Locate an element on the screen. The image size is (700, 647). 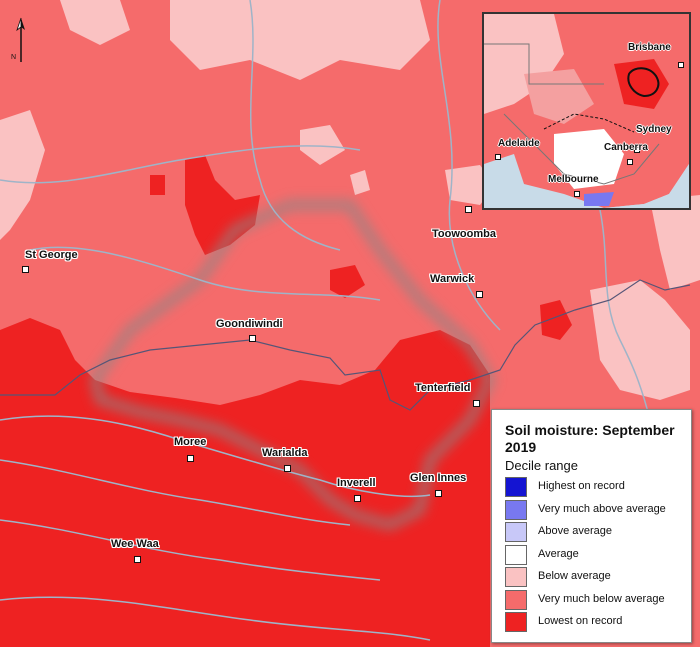
legend-label: Average is located at coordinates (558, 553).